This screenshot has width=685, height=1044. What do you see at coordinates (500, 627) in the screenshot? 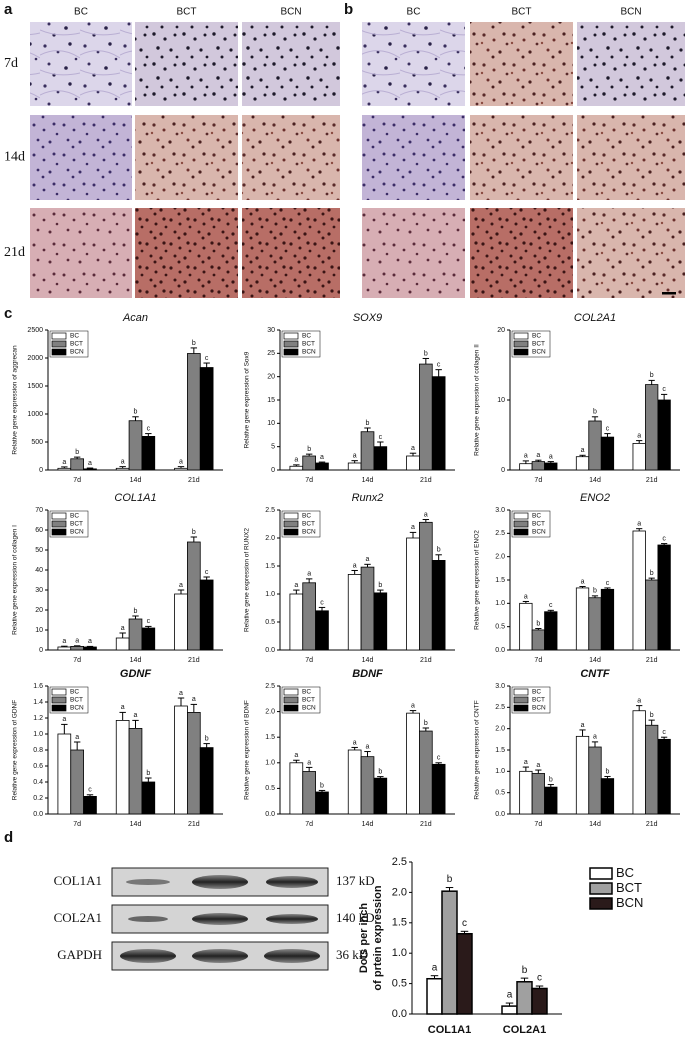
I see `y-tick-label: 0.5` at bounding box center [500, 627].